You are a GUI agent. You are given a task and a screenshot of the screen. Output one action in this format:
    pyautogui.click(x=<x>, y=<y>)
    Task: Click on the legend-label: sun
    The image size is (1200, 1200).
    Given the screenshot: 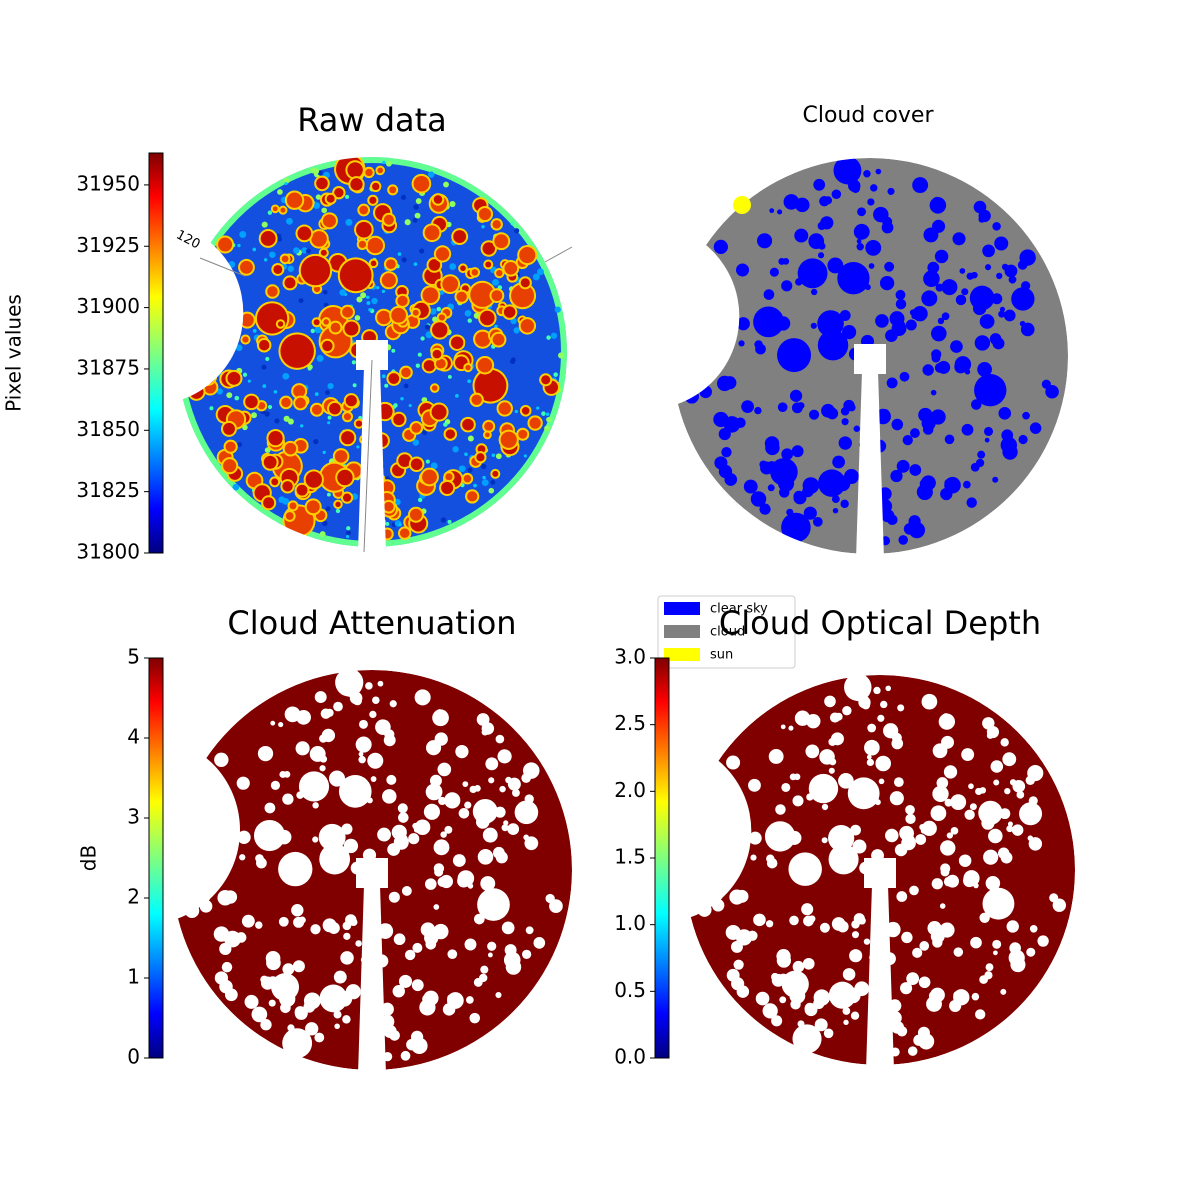 What is the action you would take?
    pyautogui.click(x=721, y=655)
    